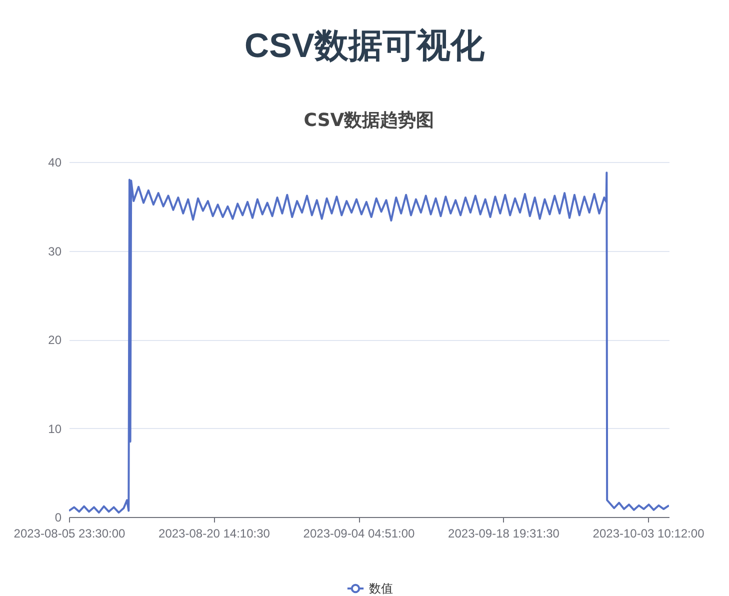 The height and width of the screenshot is (596, 729). Describe the element at coordinates (381, 589) in the screenshot. I see `legend-label: 数值` at that location.